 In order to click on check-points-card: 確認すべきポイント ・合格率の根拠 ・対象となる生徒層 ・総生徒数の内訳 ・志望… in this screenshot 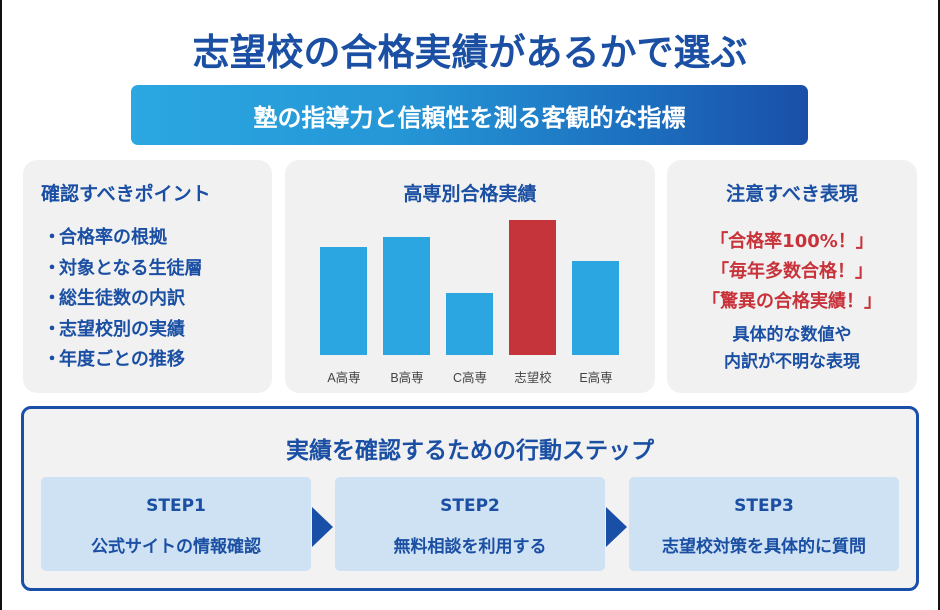, I will do `click(147, 276)`.